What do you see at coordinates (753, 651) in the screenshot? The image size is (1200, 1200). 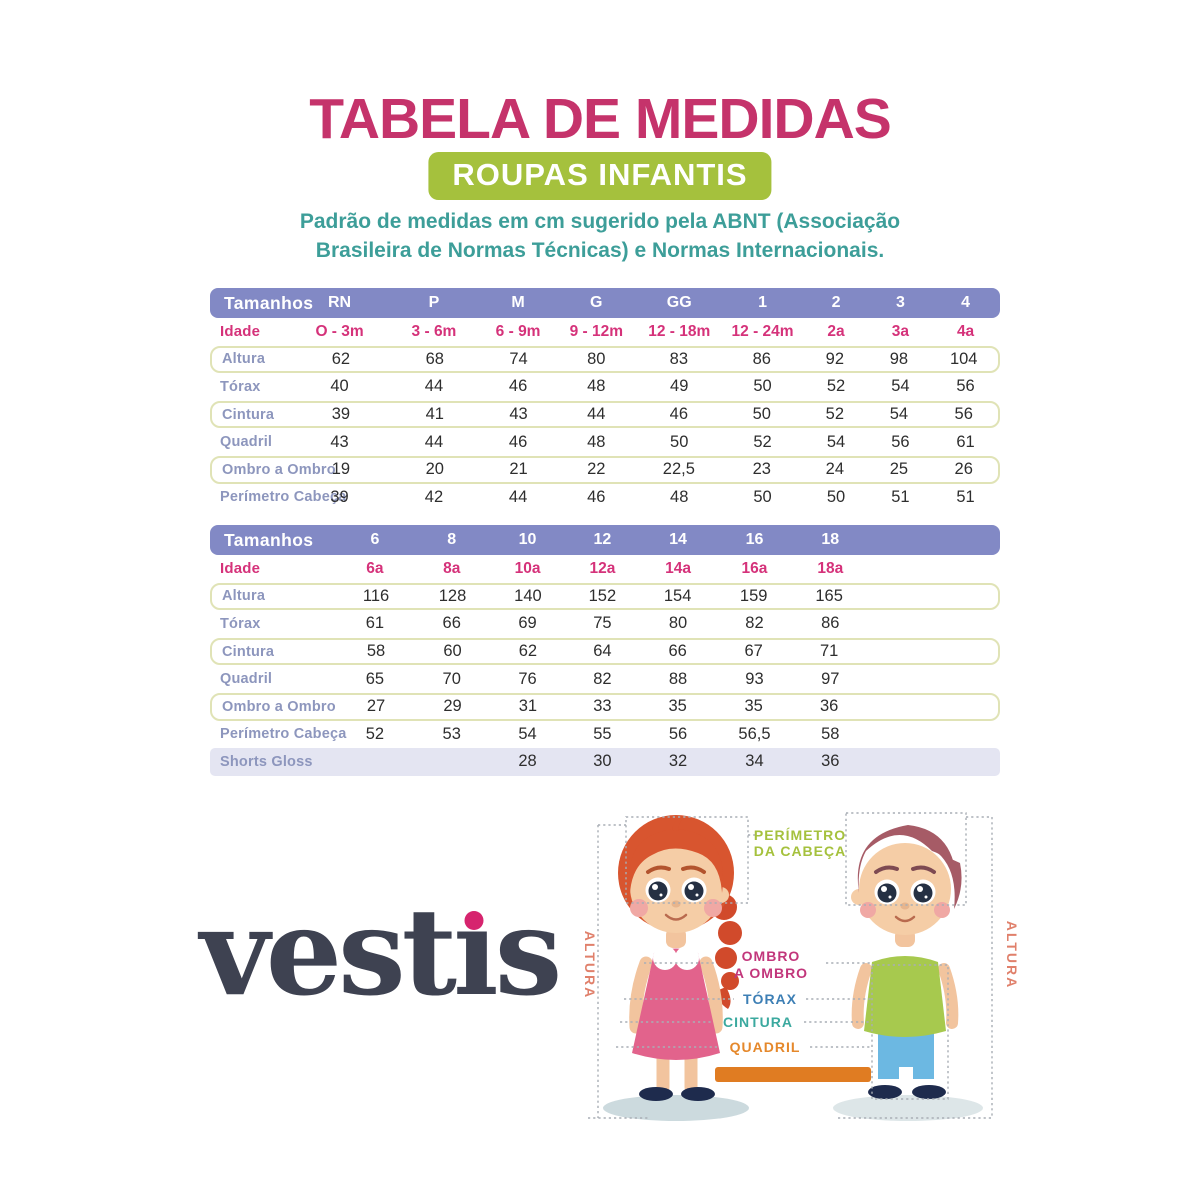 I see `measure-value: 67` at bounding box center [753, 651].